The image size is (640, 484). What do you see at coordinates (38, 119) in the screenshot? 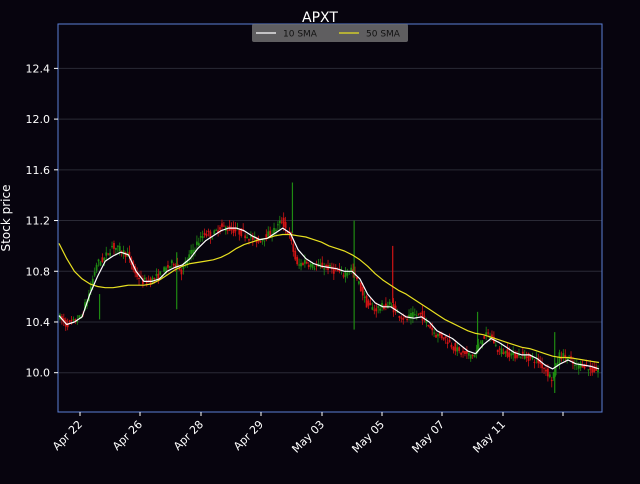
I see `y-tick-label: 12.0` at bounding box center [38, 119].